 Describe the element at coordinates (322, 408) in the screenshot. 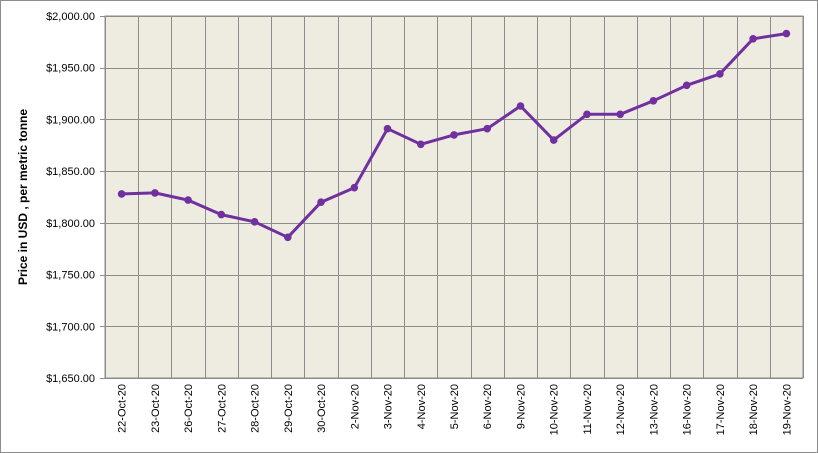

I see `x-tick-label: 30-Oct-20` at that location.